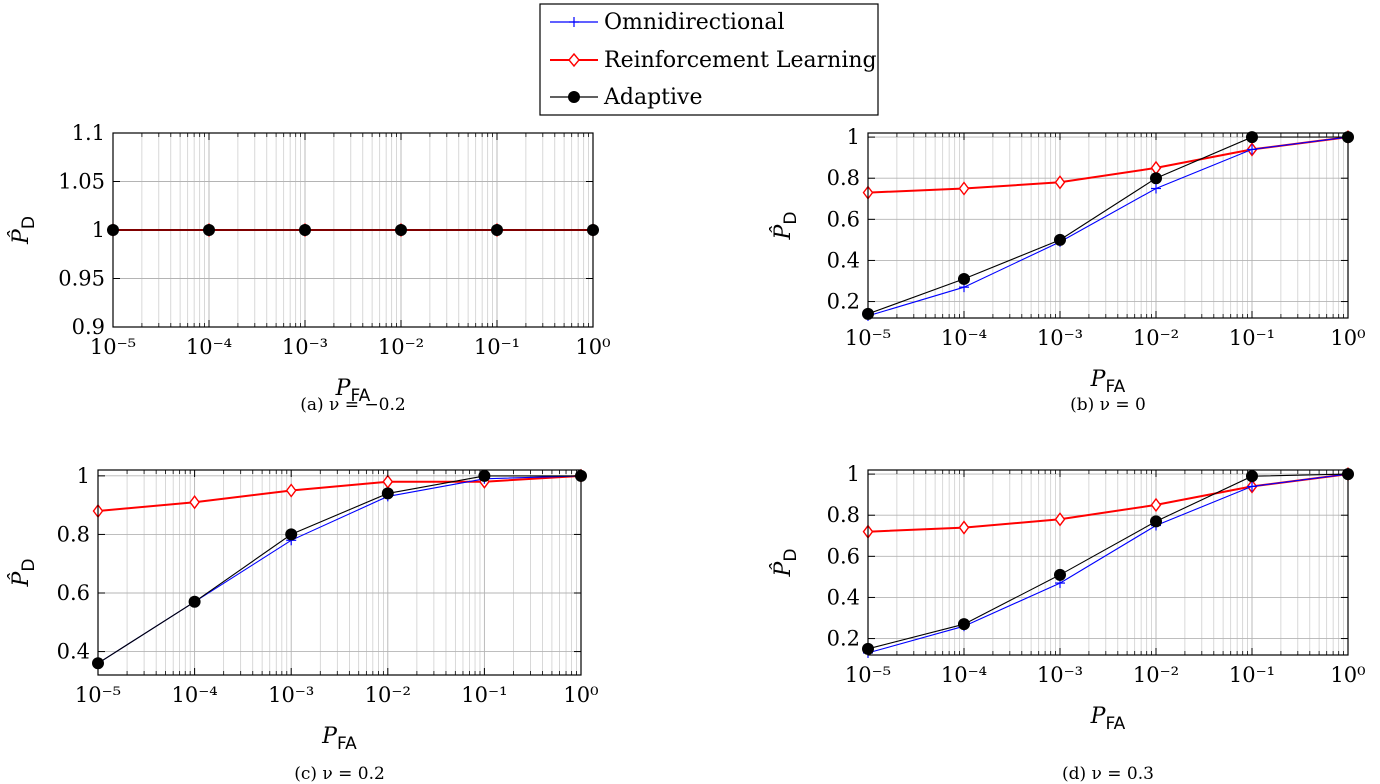  What do you see at coordinates (81, 279) in the screenshot?
I see `y-tick-label: 0.95` at bounding box center [81, 279].